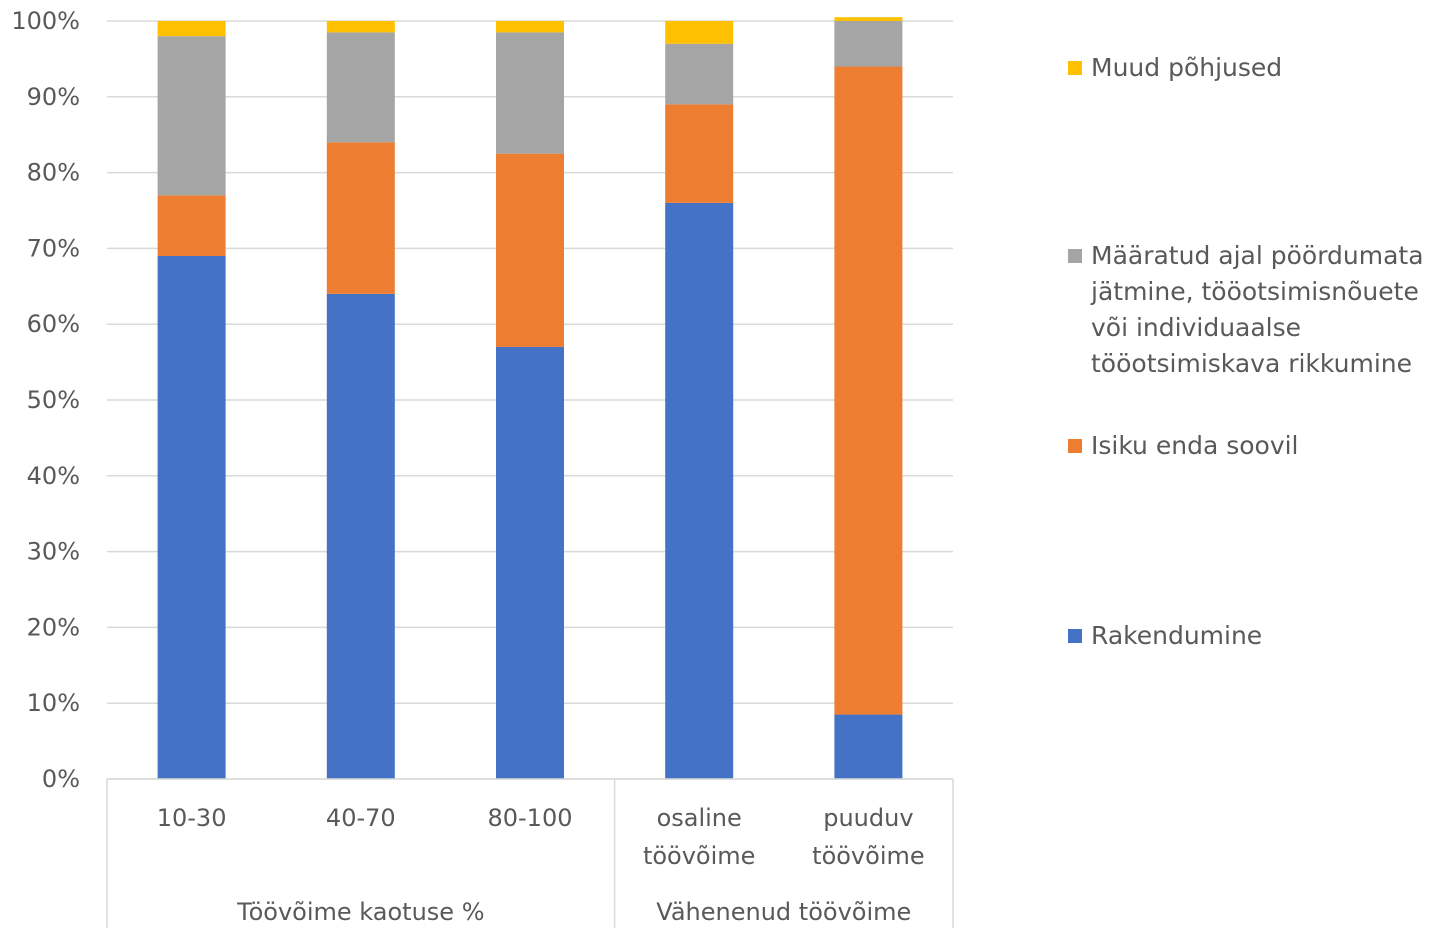  What do you see at coordinates (529, 818) in the screenshot?
I see `x-tick-label: 80-100` at bounding box center [529, 818].